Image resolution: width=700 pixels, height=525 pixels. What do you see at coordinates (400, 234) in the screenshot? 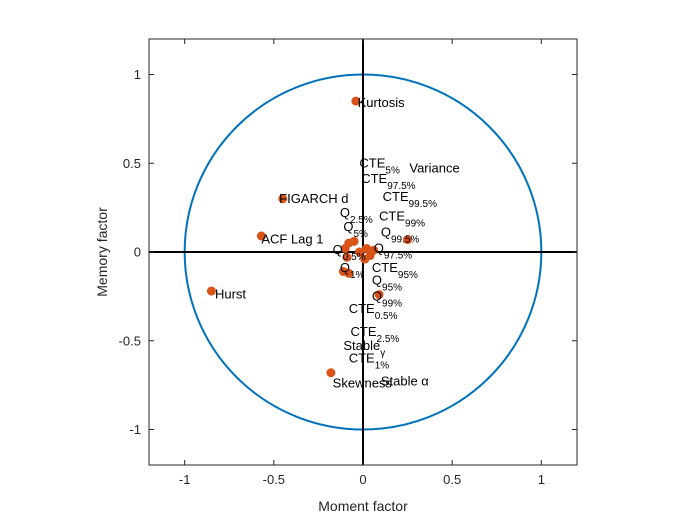
I see `point-label: Q99.5%` at bounding box center [400, 234].